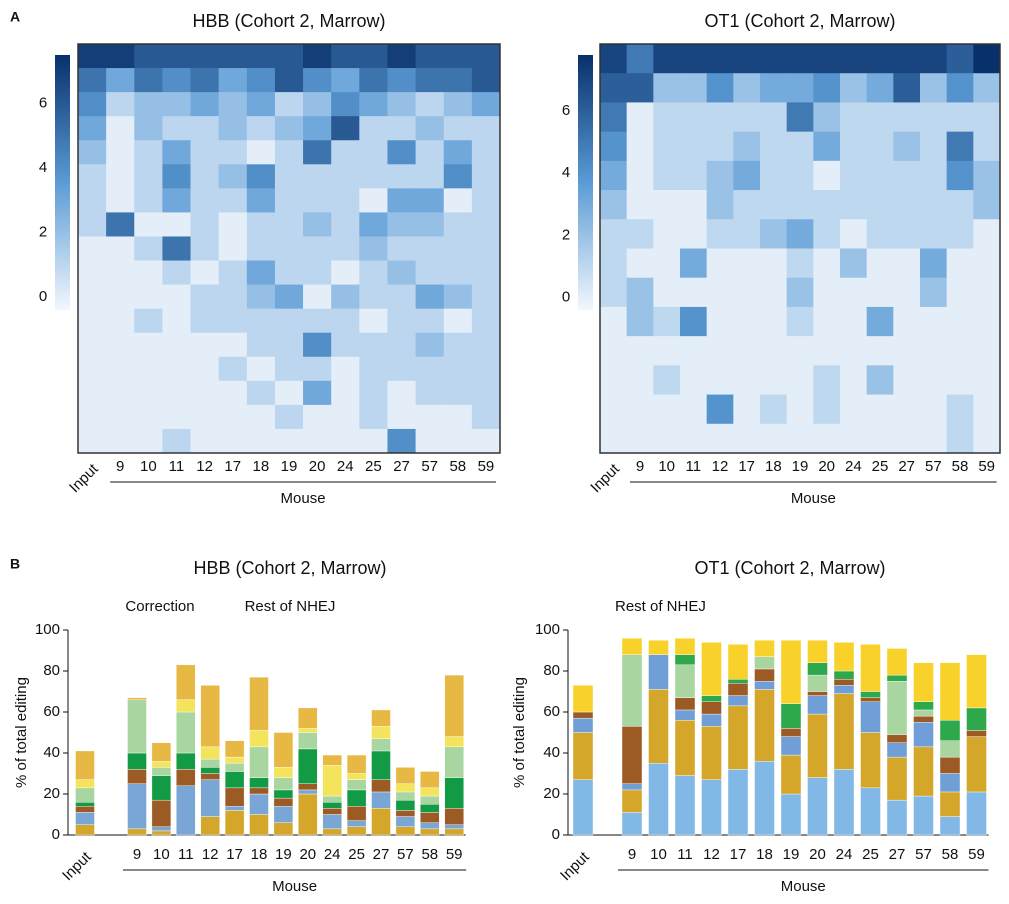 This screenshot has height=904, width=1009. I want to click on x-tick-label: 24, so click(844, 854).